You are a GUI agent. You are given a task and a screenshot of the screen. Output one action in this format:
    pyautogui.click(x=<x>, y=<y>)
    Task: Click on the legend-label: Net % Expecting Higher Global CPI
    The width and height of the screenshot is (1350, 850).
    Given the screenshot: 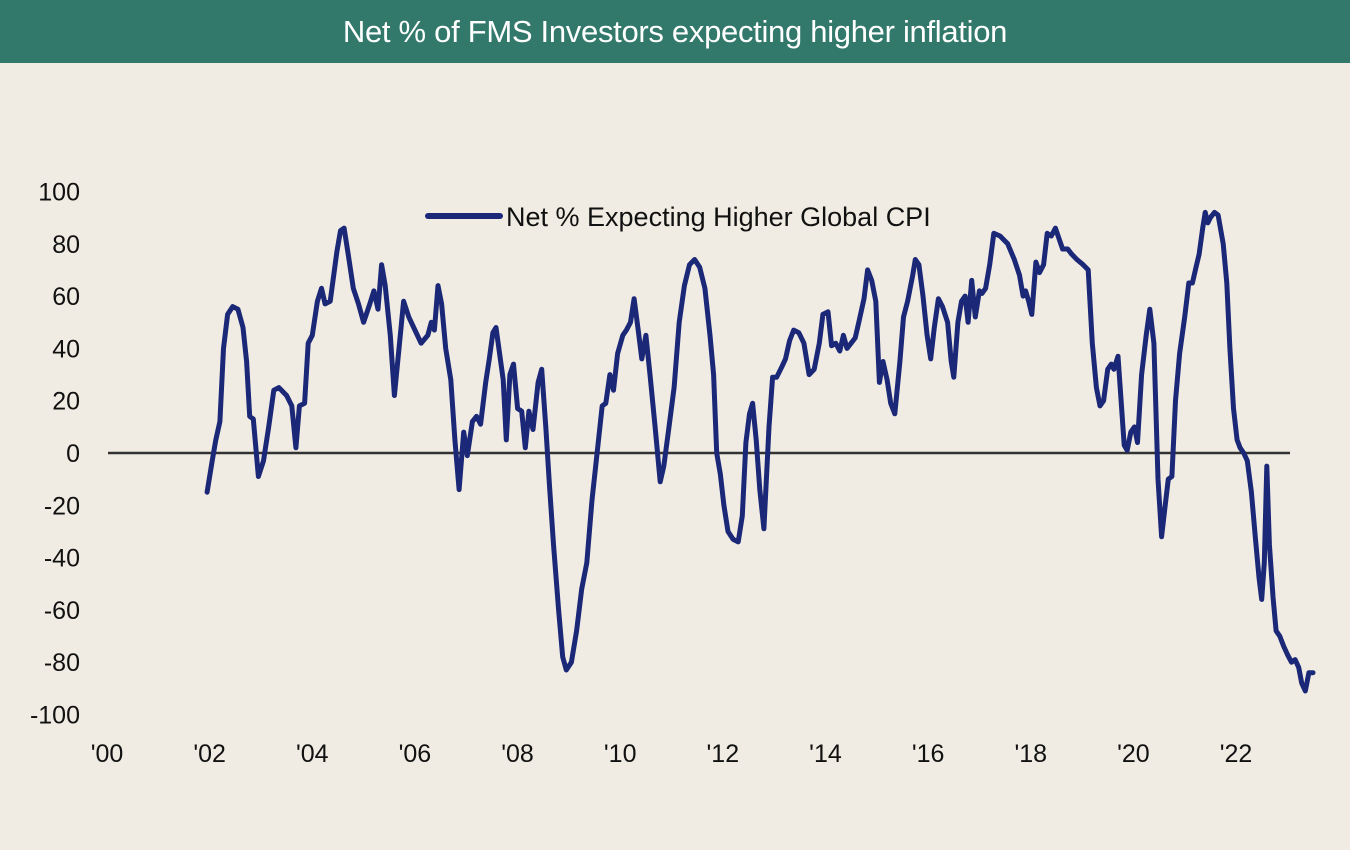 What is the action you would take?
    pyautogui.click(x=718, y=217)
    